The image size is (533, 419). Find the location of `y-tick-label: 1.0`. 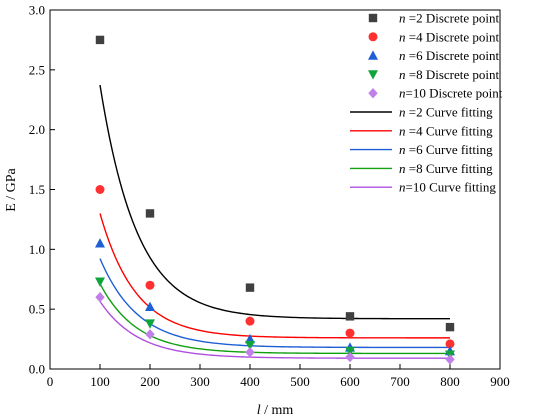

y-tick-label: 1.0 is located at coordinates (37, 249).